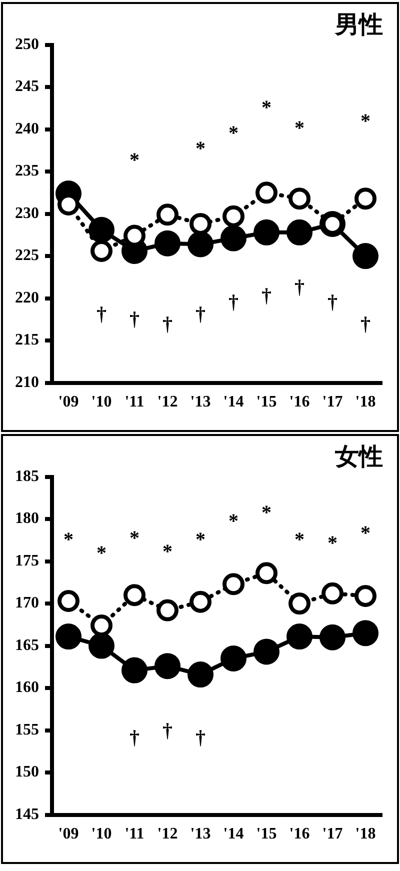 Image resolution: width=400 pixels, height=871 pixels. What do you see at coordinates (27, 645) in the screenshot?
I see `y-tick-label: 165` at bounding box center [27, 645].